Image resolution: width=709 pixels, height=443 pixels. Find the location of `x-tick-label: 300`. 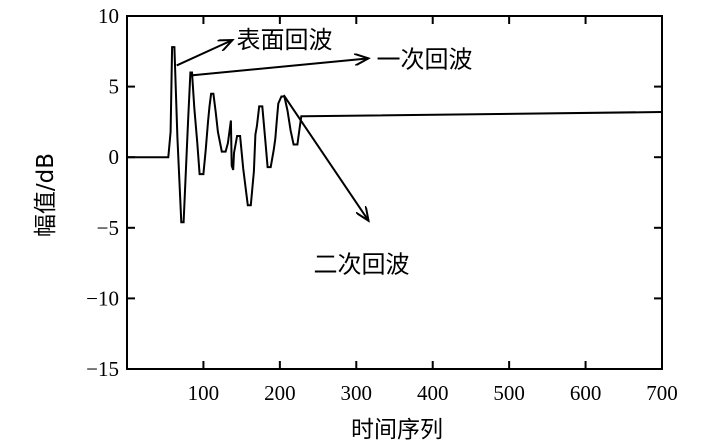

x-tick-label: 300 is located at coordinates (357, 393).